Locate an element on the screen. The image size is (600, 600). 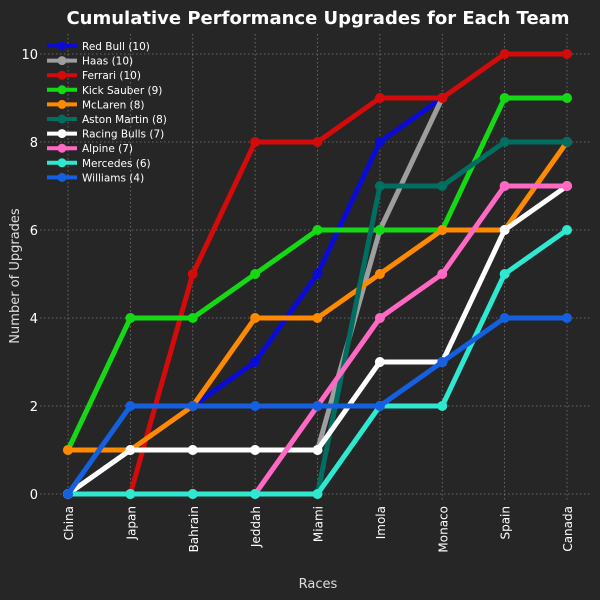
x-tick-label: Spain is located at coordinates (506, 523).